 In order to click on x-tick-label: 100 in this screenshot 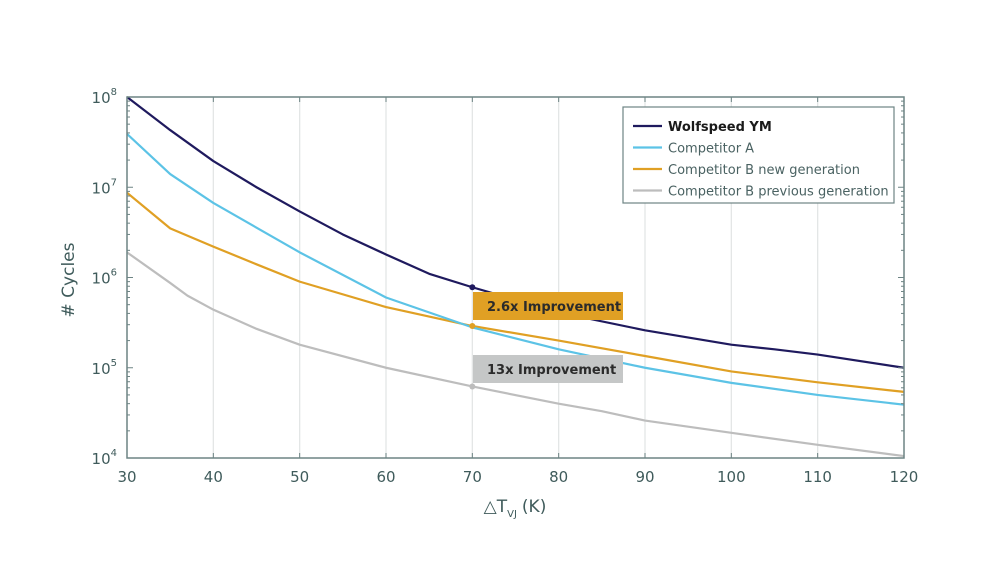, I will do `click(731, 477)`.